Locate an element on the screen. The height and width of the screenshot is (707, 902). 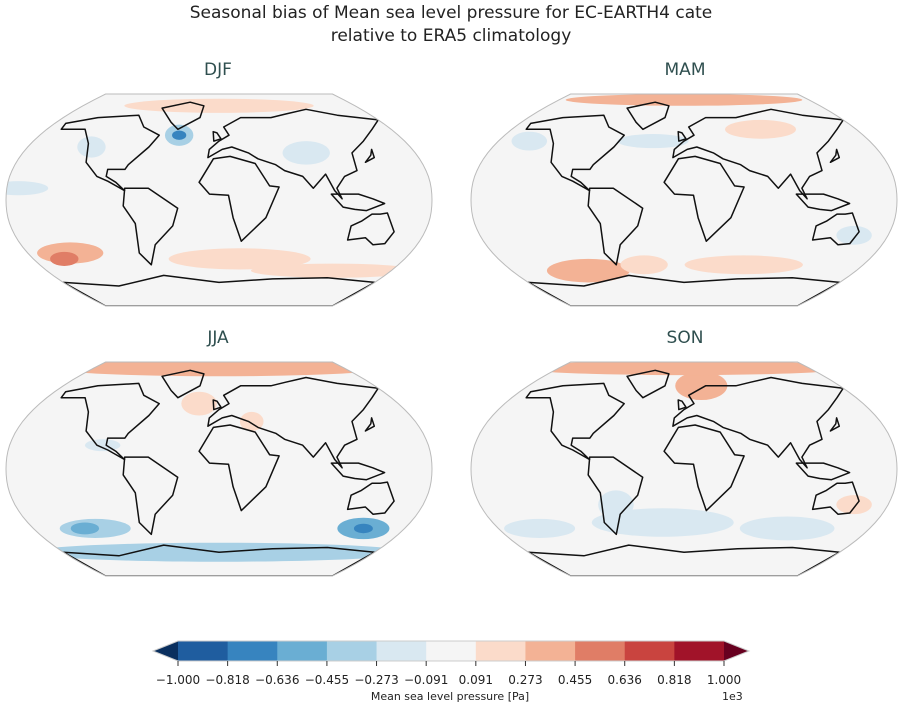
colorbar-tick-label: 0.273 is located at coordinates (525, 680).